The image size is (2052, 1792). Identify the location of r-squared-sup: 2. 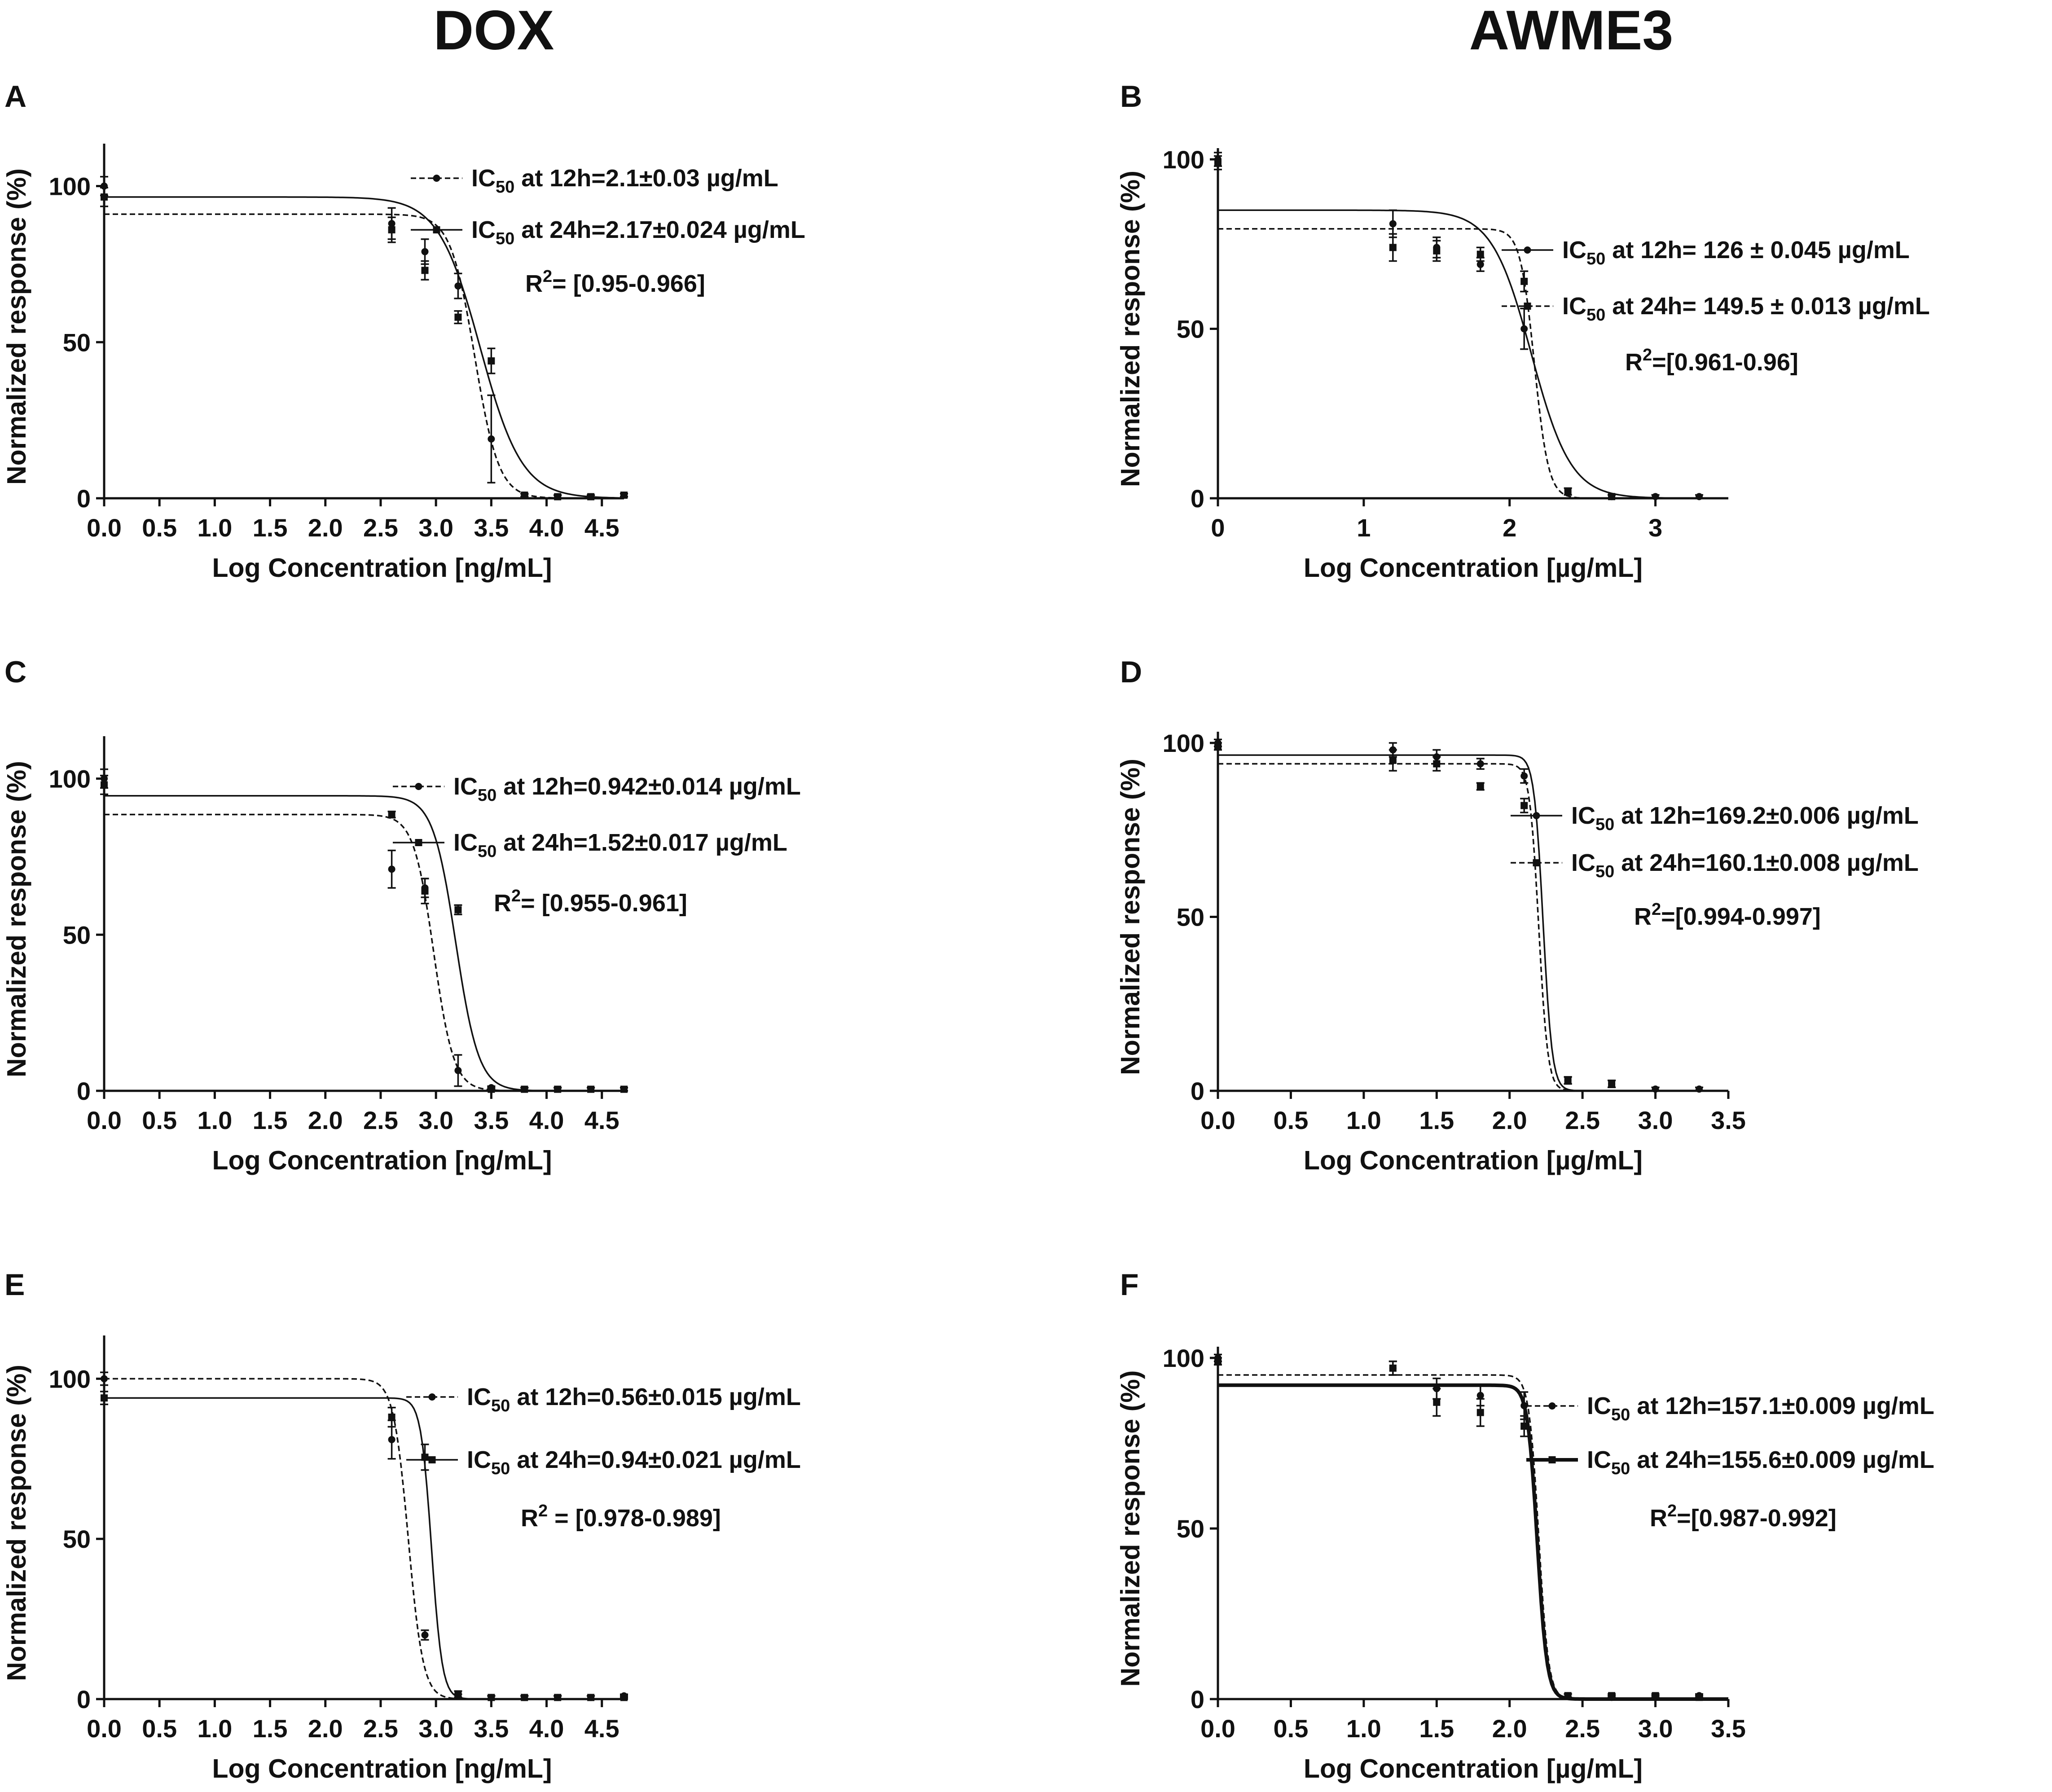
(543, 1511).